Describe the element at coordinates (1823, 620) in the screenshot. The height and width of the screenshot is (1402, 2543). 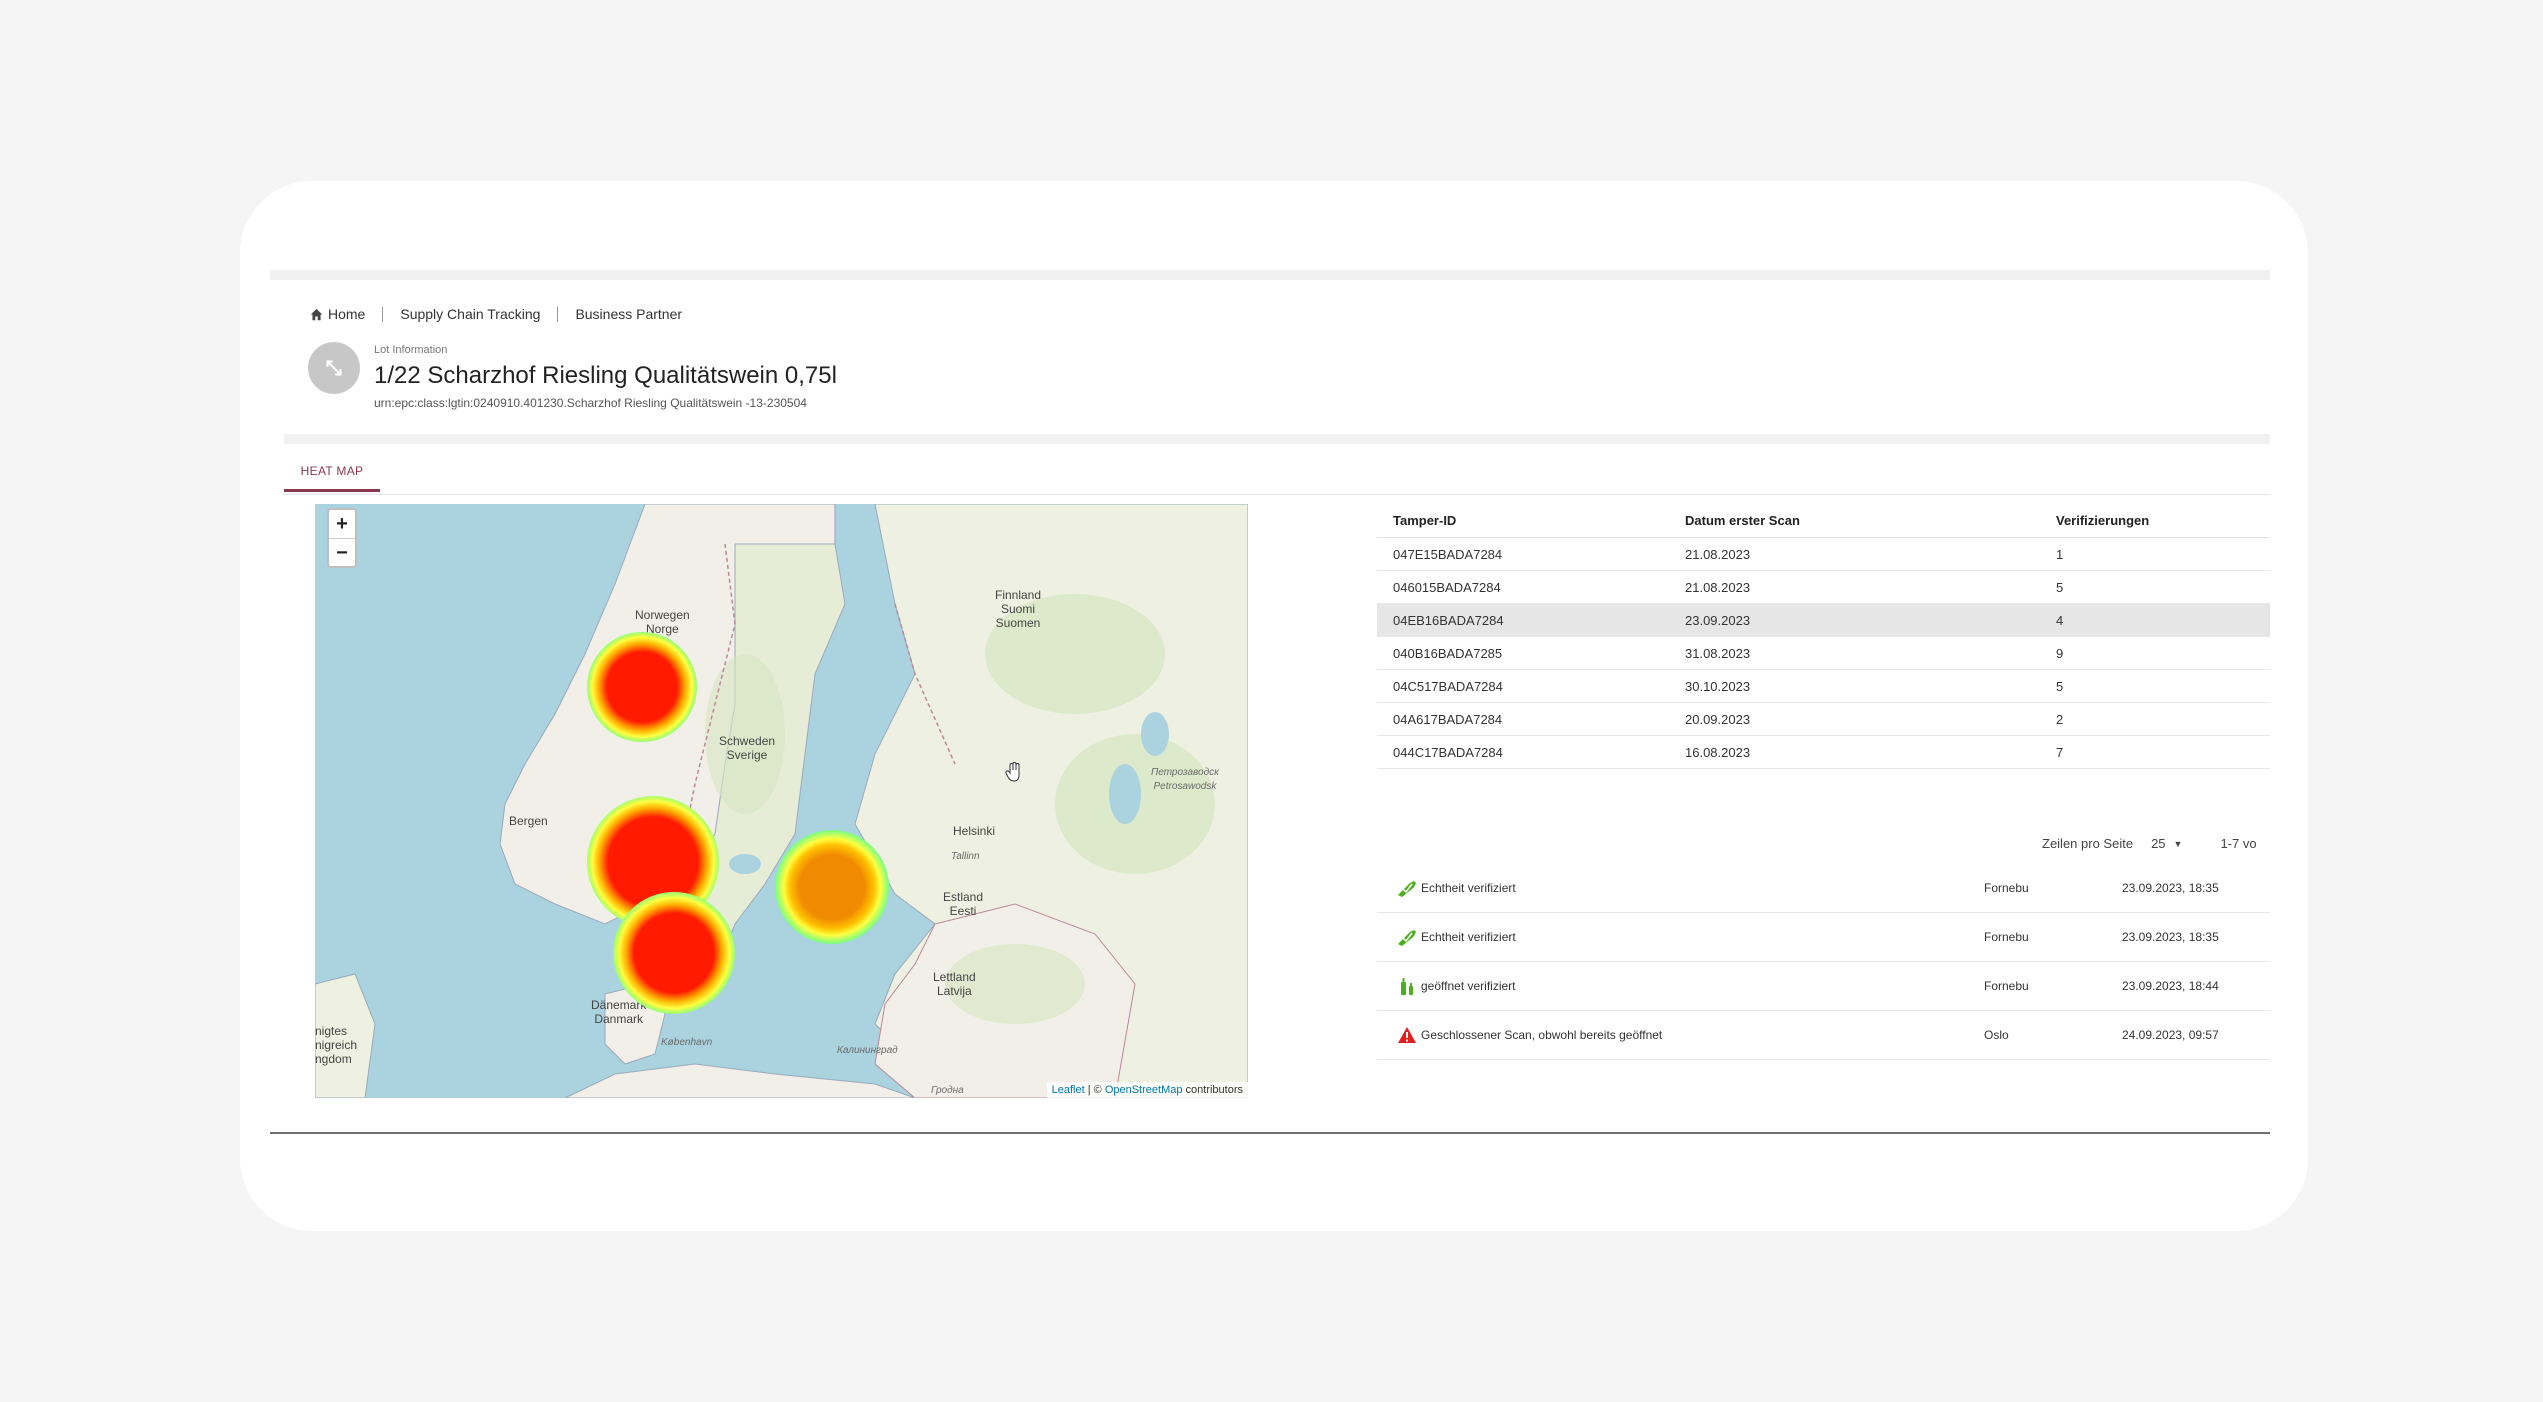
I see `table-row-selected: 04EB16BADA7284 23.09.2023 4` at that location.